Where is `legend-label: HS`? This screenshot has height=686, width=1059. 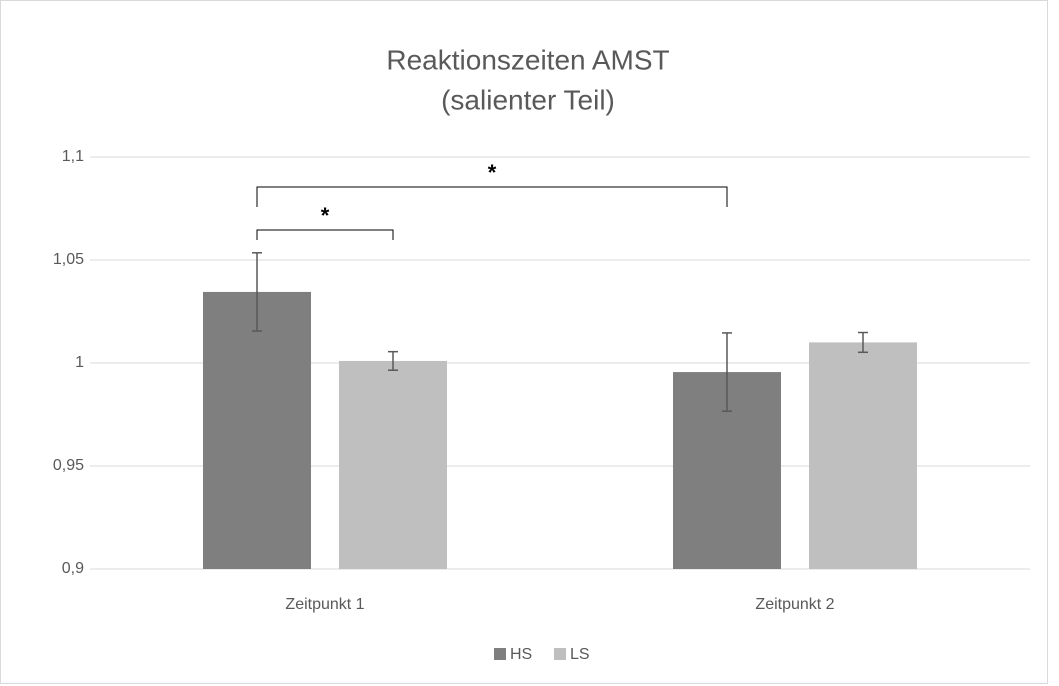 legend-label: HS is located at coordinates (521, 654).